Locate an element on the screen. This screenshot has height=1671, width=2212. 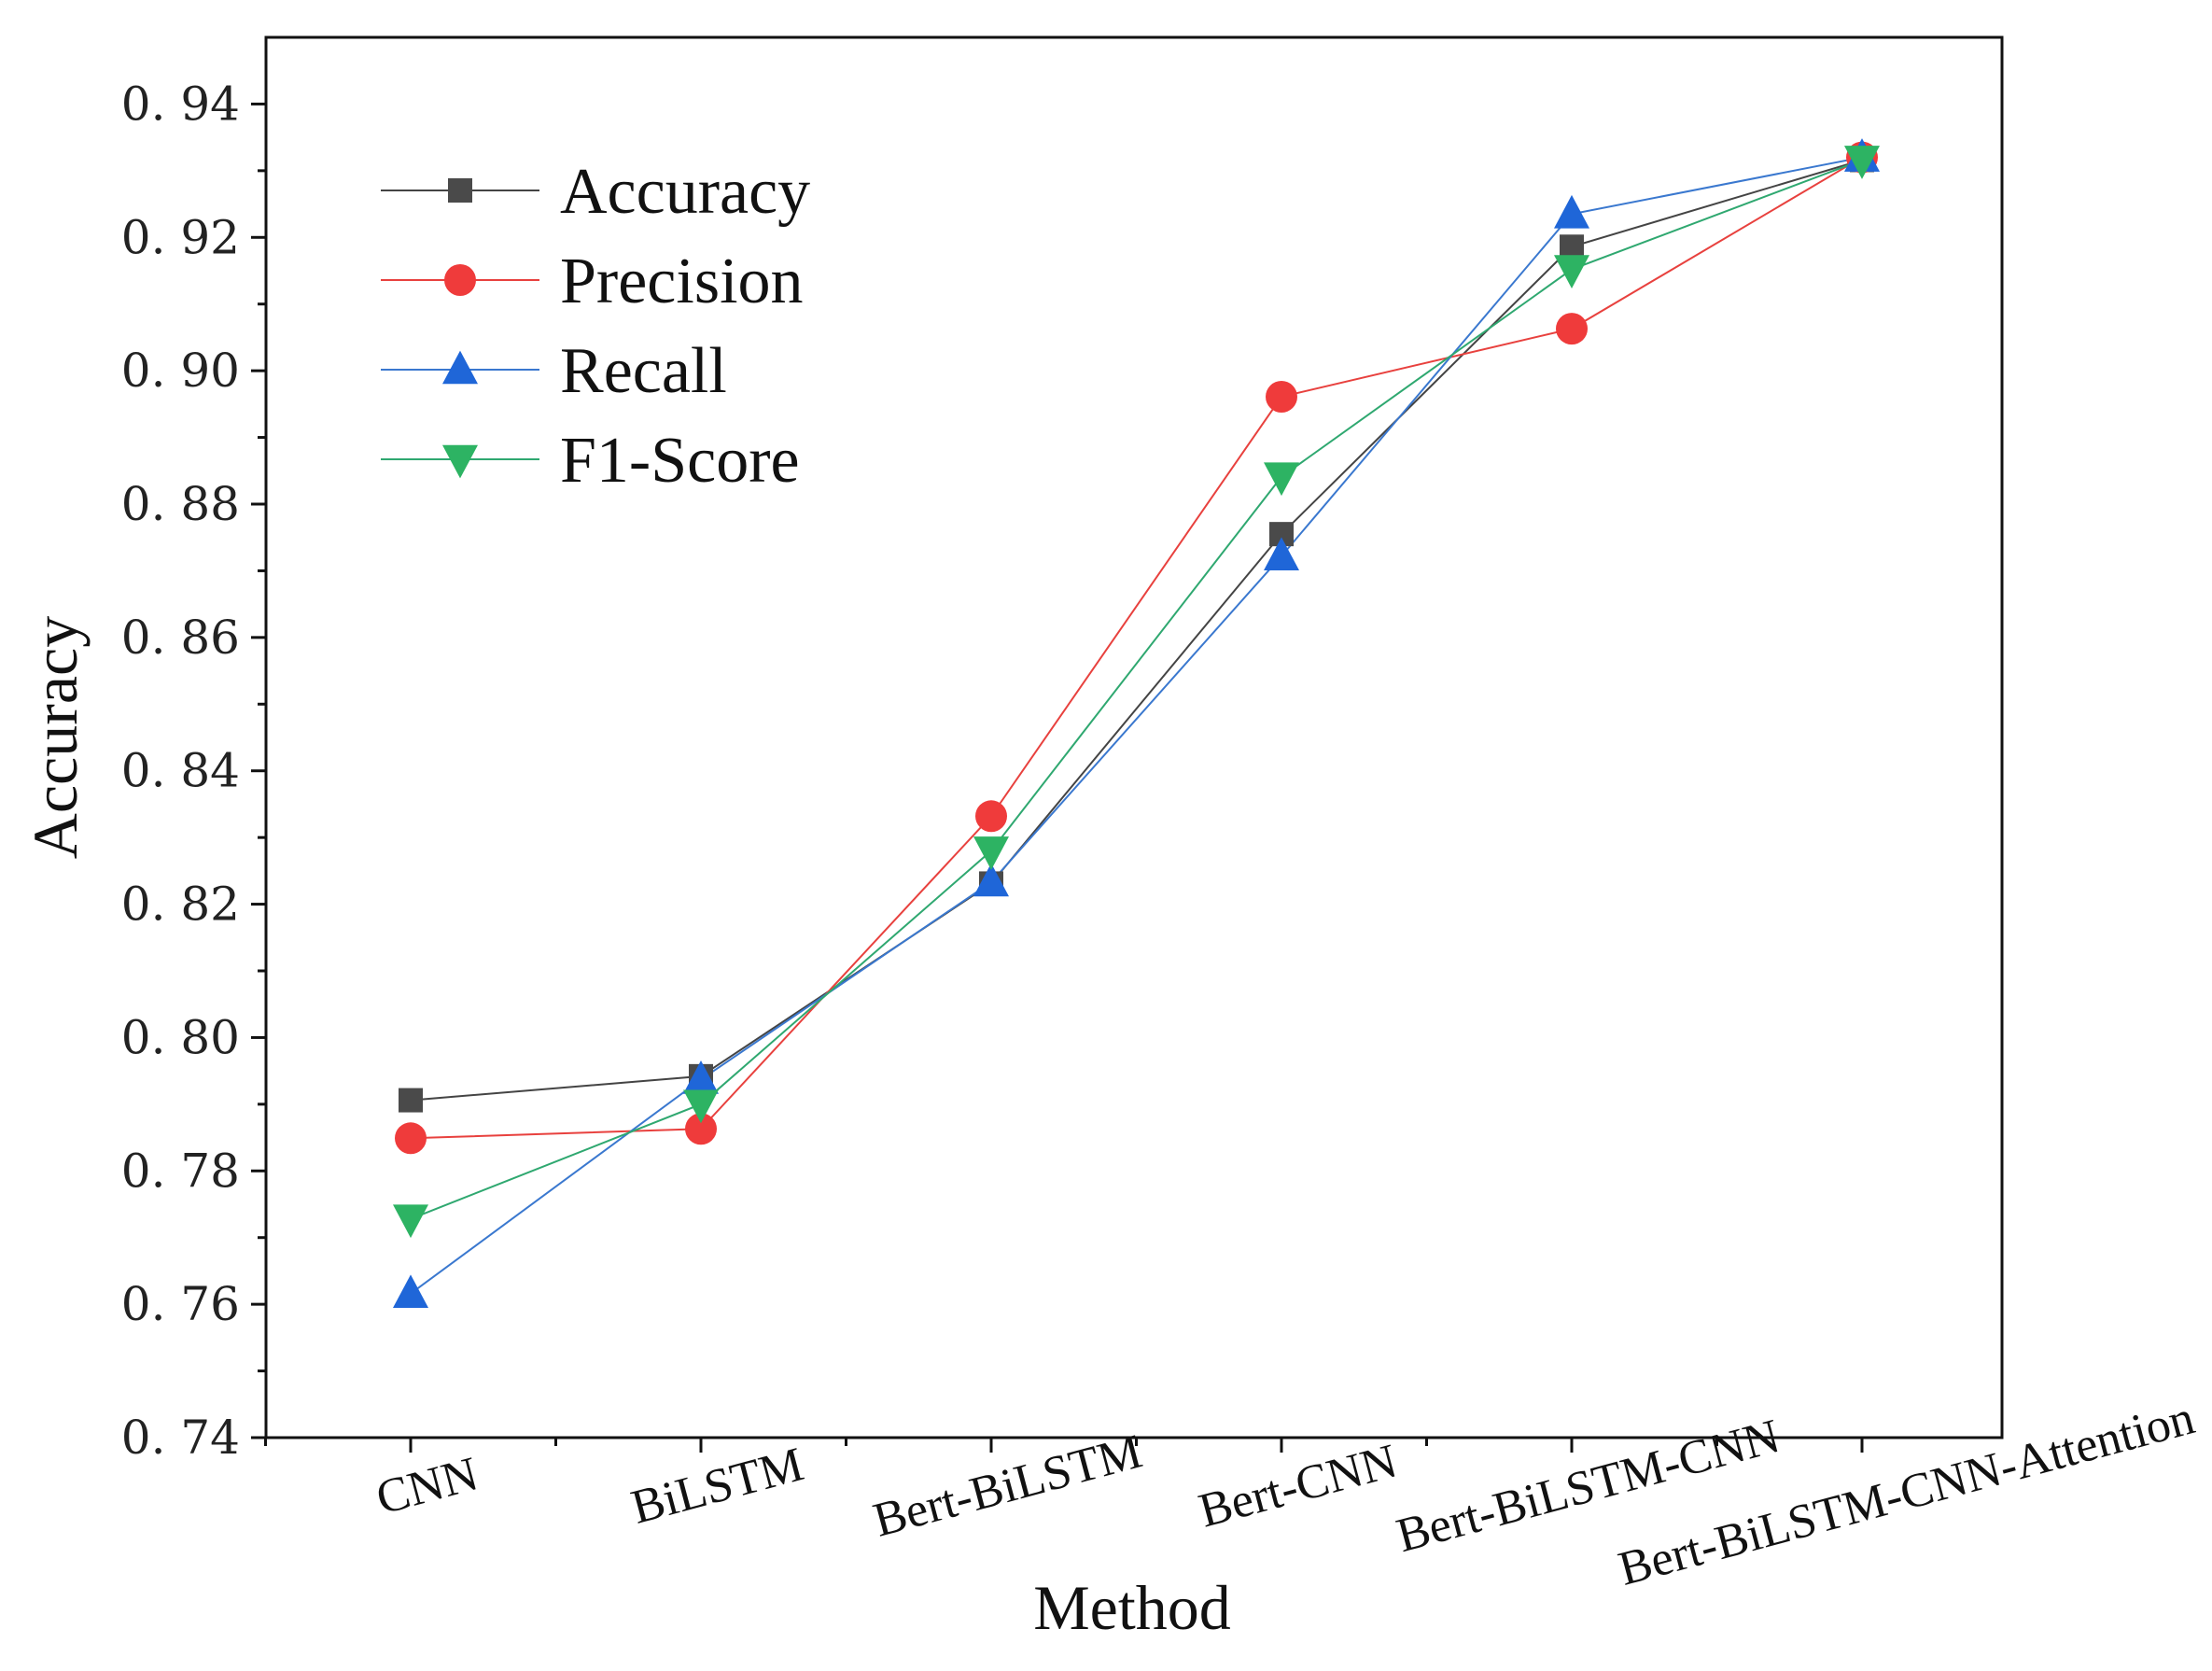
legend-marker-precision is located at coordinates (460, 280).